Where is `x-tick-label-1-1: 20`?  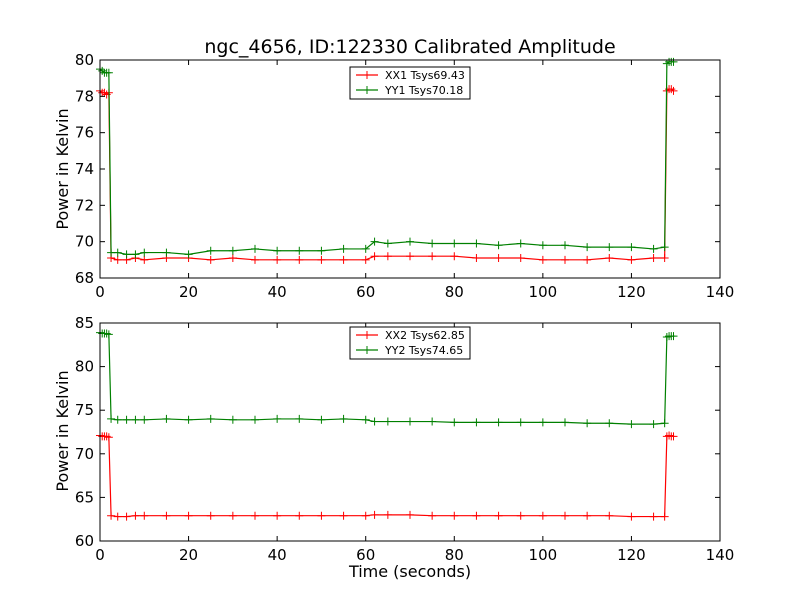 x-tick-label-1-1: 20 is located at coordinates (188, 555).